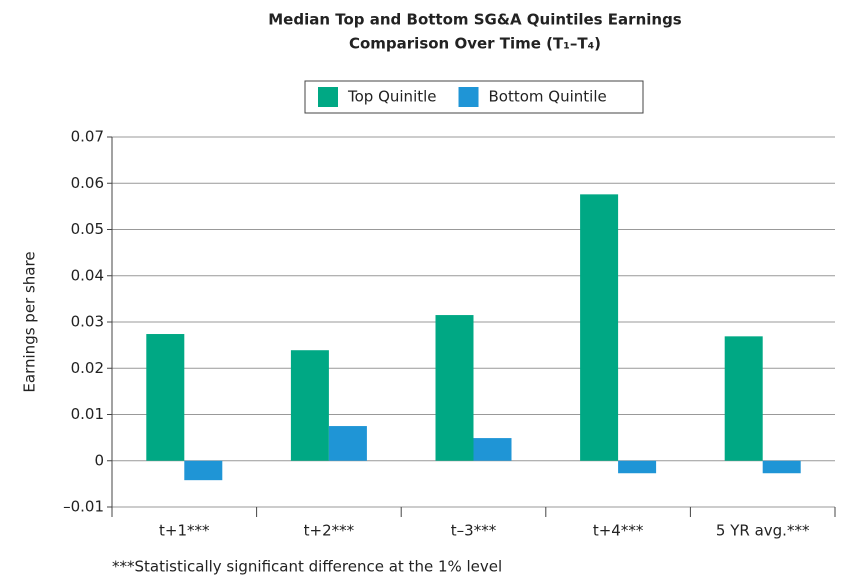  Describe the element at coordinates (184, 531) in the screenshot. I see `x-tick-label: t+1***` at that location.